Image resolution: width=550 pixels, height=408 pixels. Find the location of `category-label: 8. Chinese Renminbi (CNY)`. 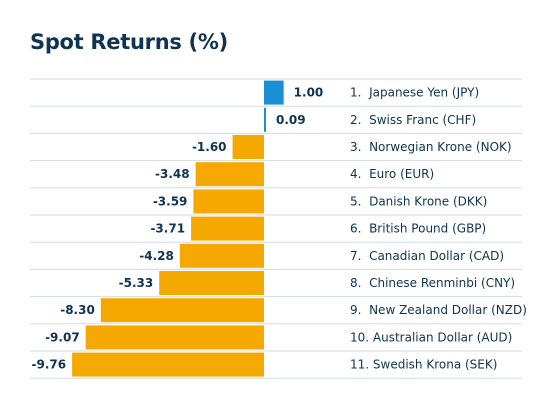

category-label: 8. Chinese Renminbi (CNY) is located at coordinates (432, 283).